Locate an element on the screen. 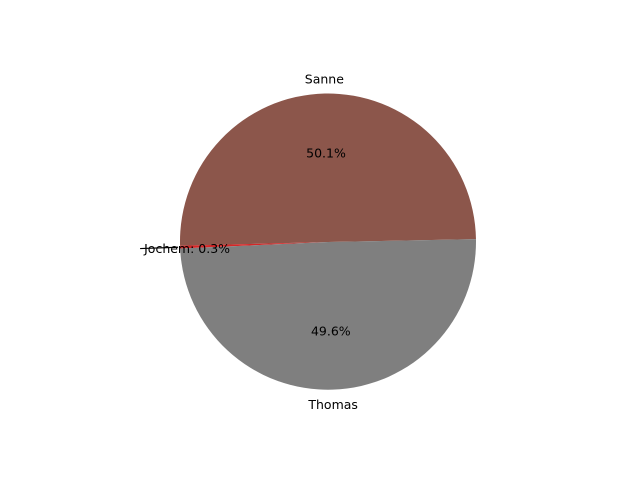 Image resolution: width=640 pixels, height=480 pixels. callout-label-jochem: Jochem: 0.3% is located at coordinates (186, 248).